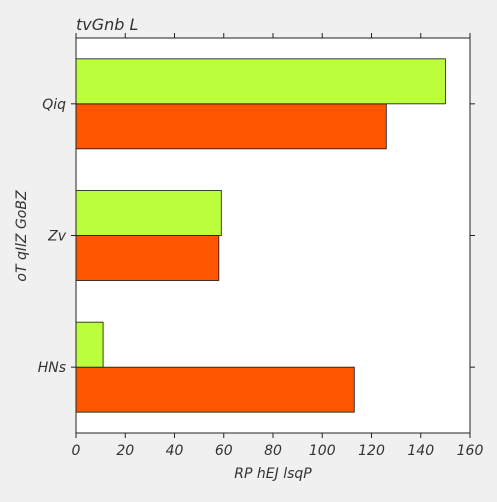 This screenshot has height=502, width=497. I want to click on bar-lime-HNs, so click(89, 344).